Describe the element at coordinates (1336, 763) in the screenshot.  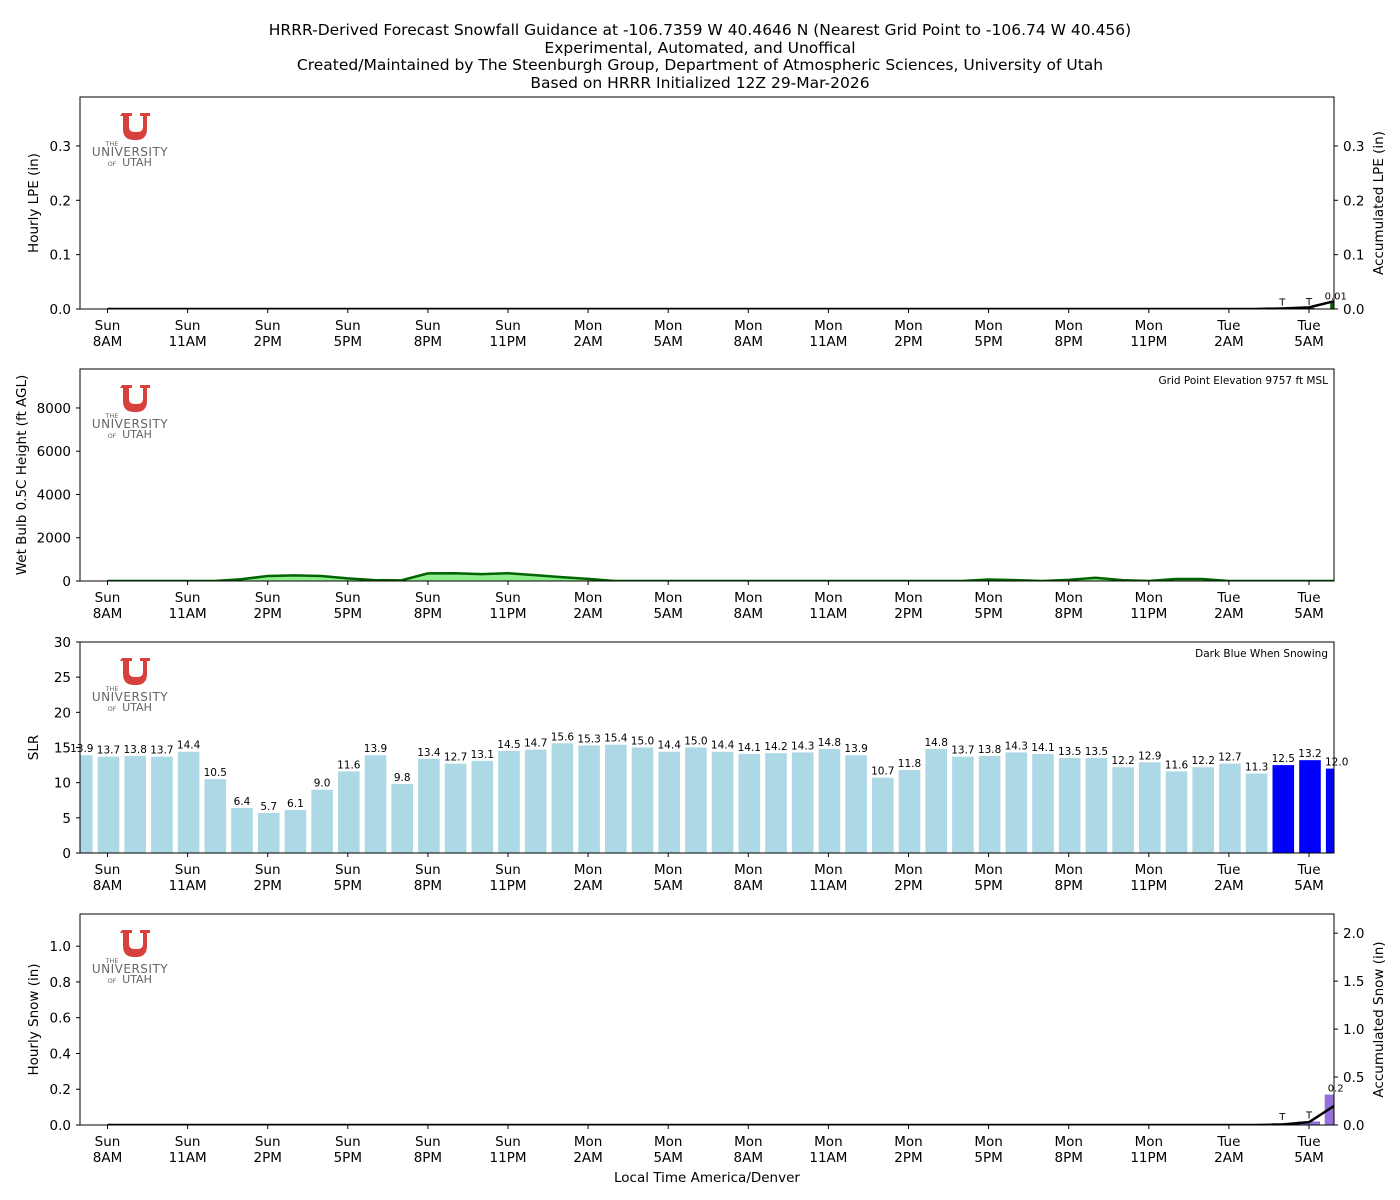
I see `slr-bar-label: 12.0` at that location.